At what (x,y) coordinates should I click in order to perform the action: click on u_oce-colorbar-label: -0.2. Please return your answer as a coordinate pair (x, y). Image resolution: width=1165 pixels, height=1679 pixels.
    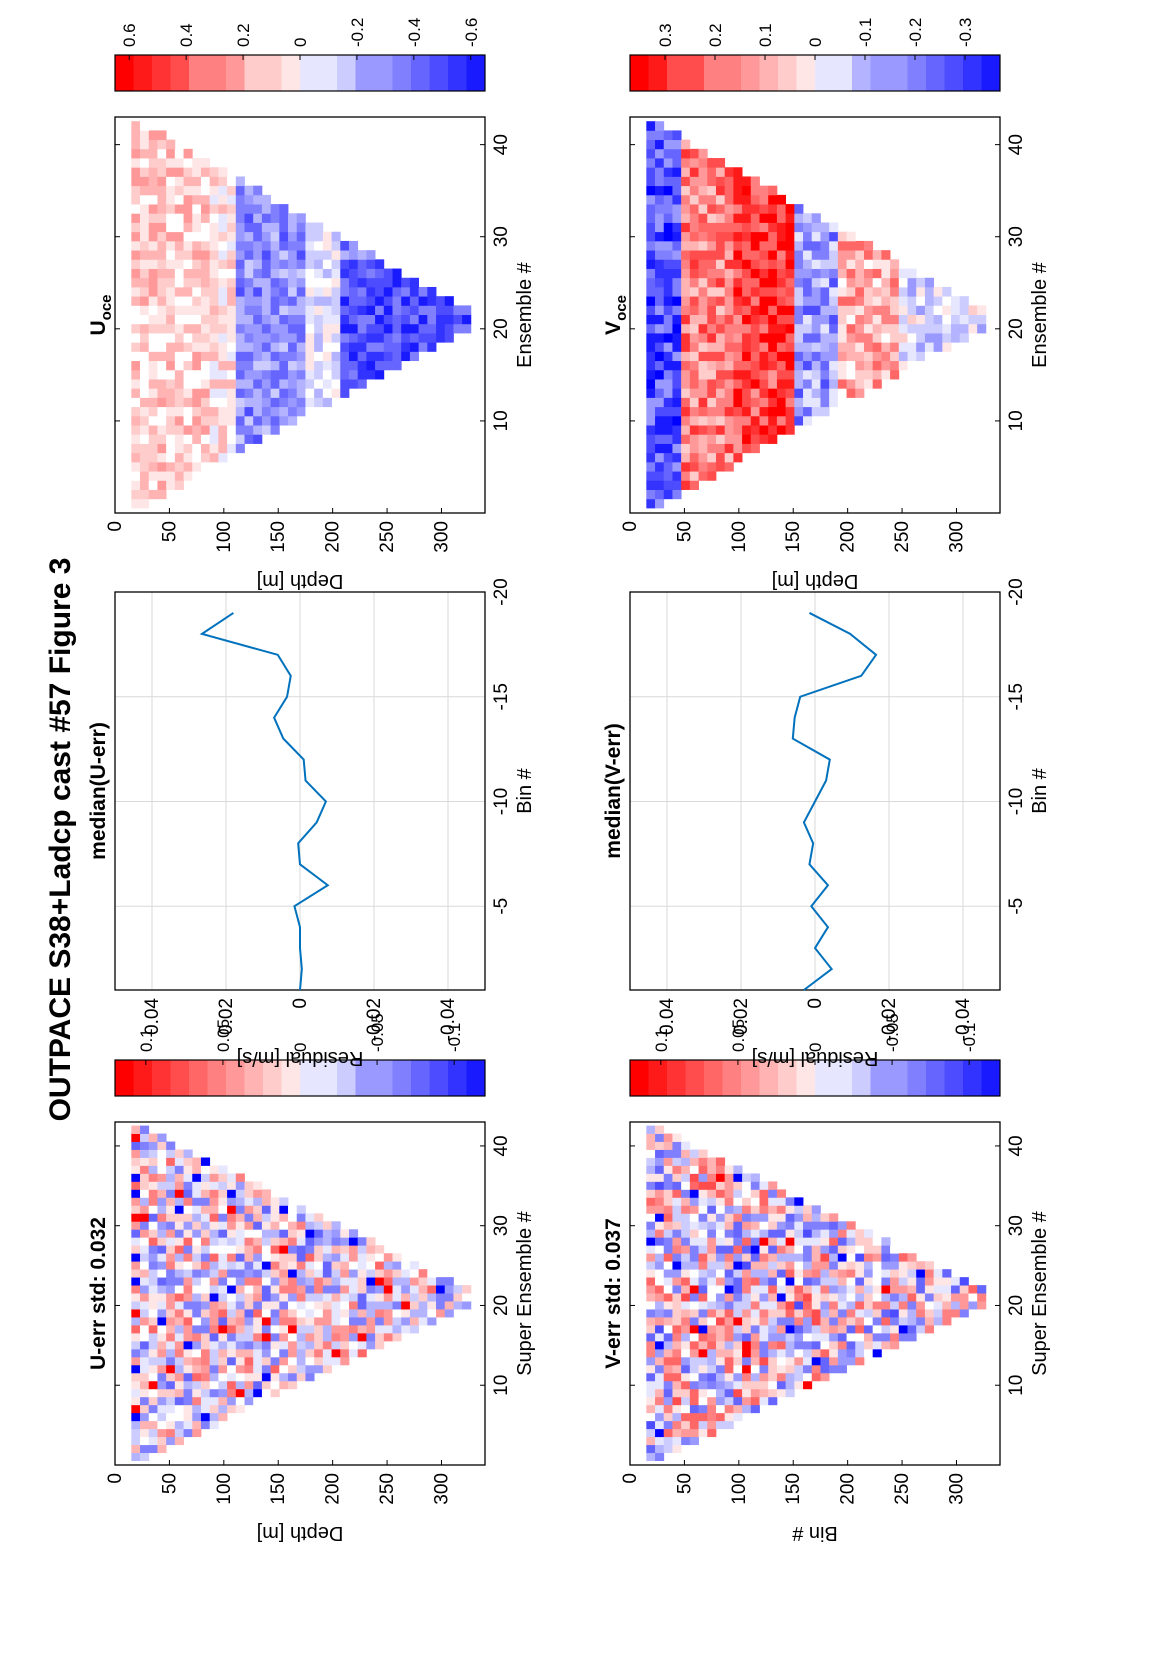
    Looking at the image, I should click on (357, 32).